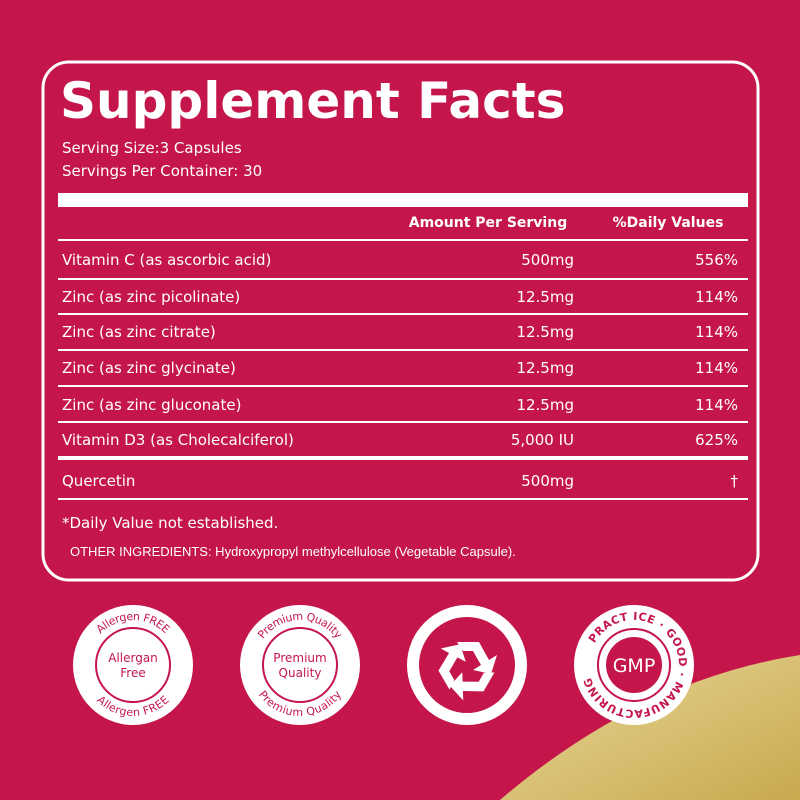 The width and height of the screenshot is (800, 800). I want to click on column-header: Amount Per Serving, so click(488, 223).